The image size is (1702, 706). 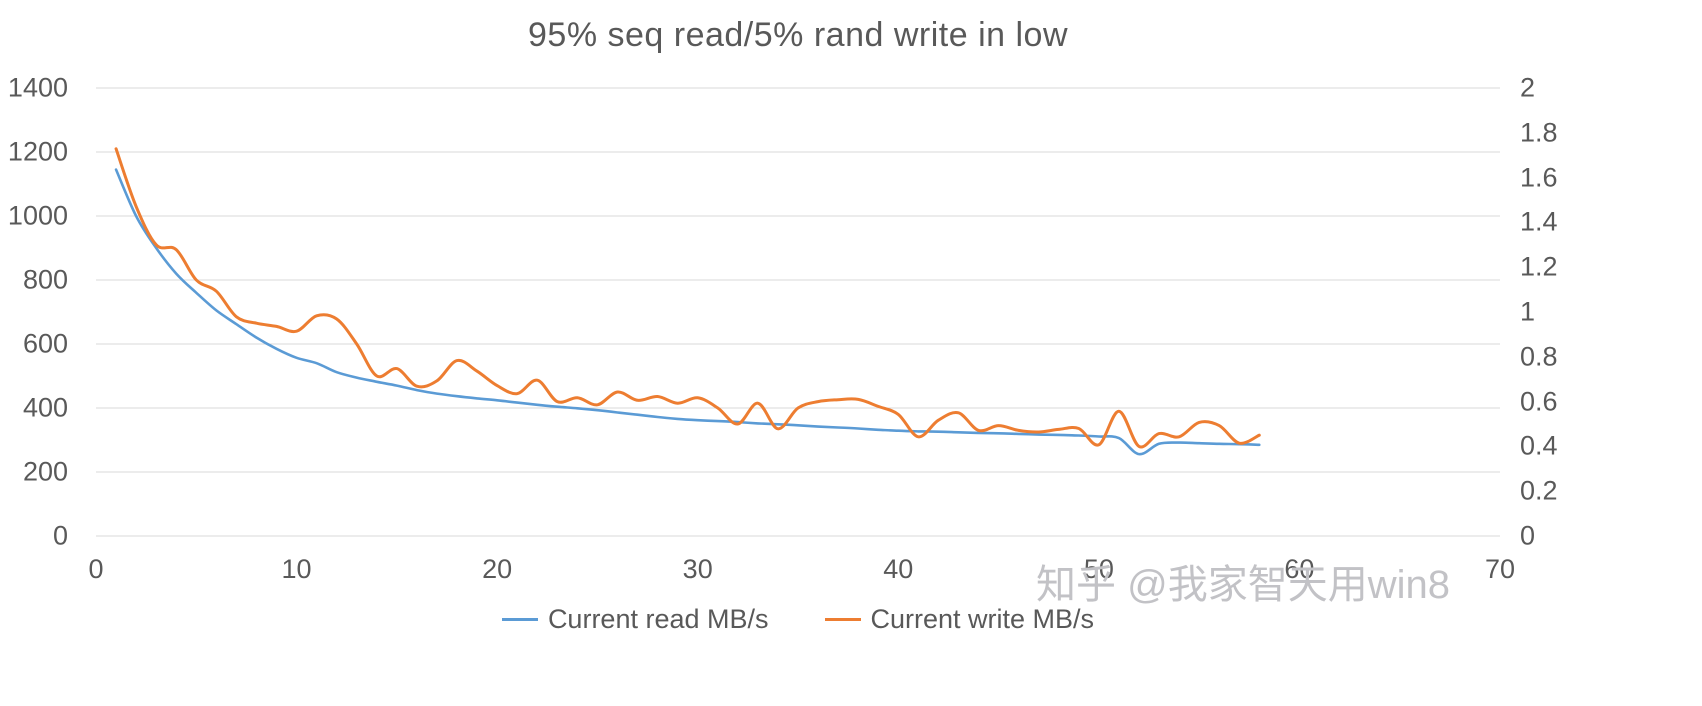 I want to click on y-axis-left-tick-label: 1400, so click(x=37, y=87).